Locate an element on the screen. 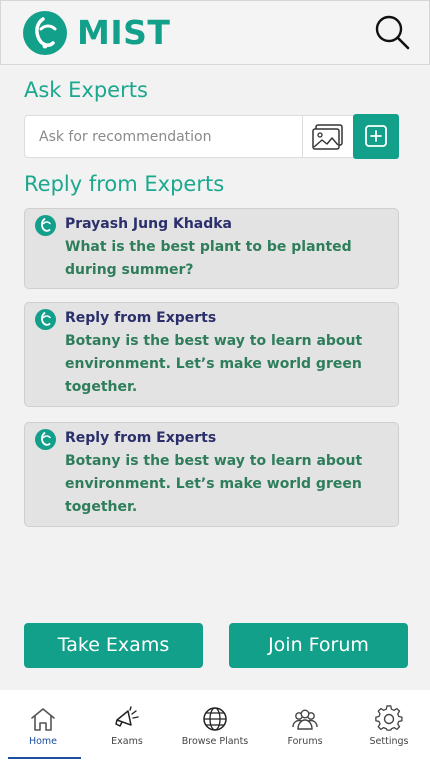 This screenshot has width=430, height=763. attach-image-button is located at coordinates (328, 136).